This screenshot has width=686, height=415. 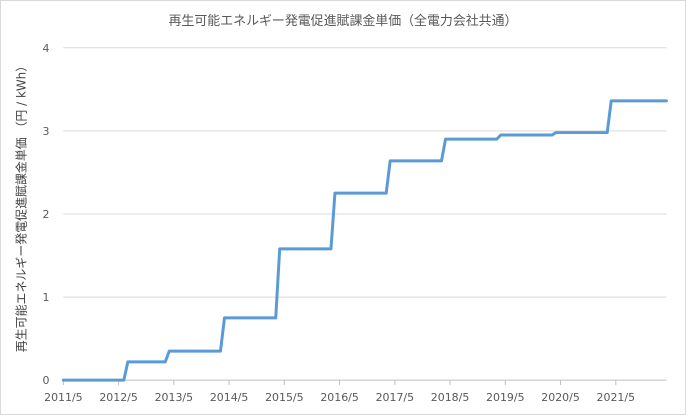 What do you see at coordinates (229, 397) in the screenshot?
I see `x-tick-label: 2014/5` at bounding box center [229, 397].